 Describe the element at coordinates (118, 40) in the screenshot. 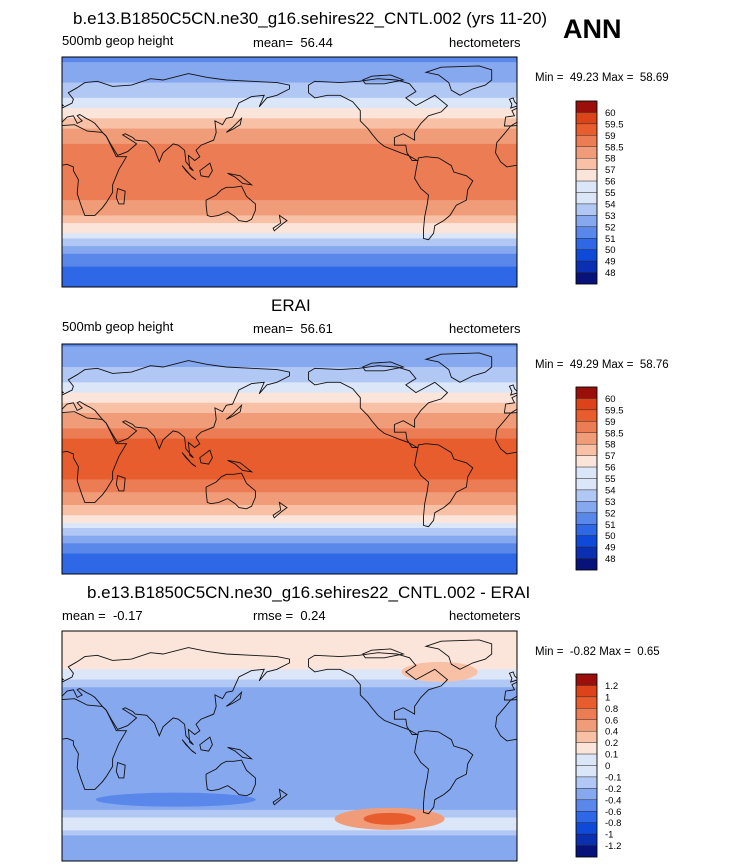

I see `panel-1-variable: 500mb geop height` at that location.